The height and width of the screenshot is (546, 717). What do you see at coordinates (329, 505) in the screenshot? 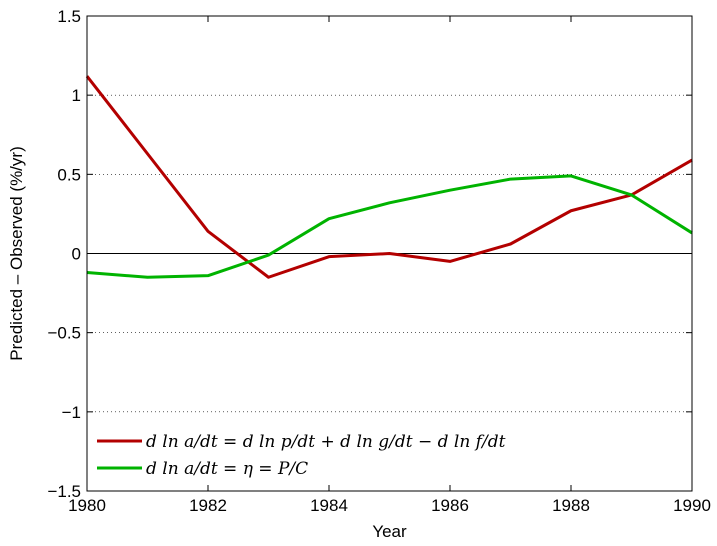
I see `x-tick-label: 1984` at bounding box center [329, 505].